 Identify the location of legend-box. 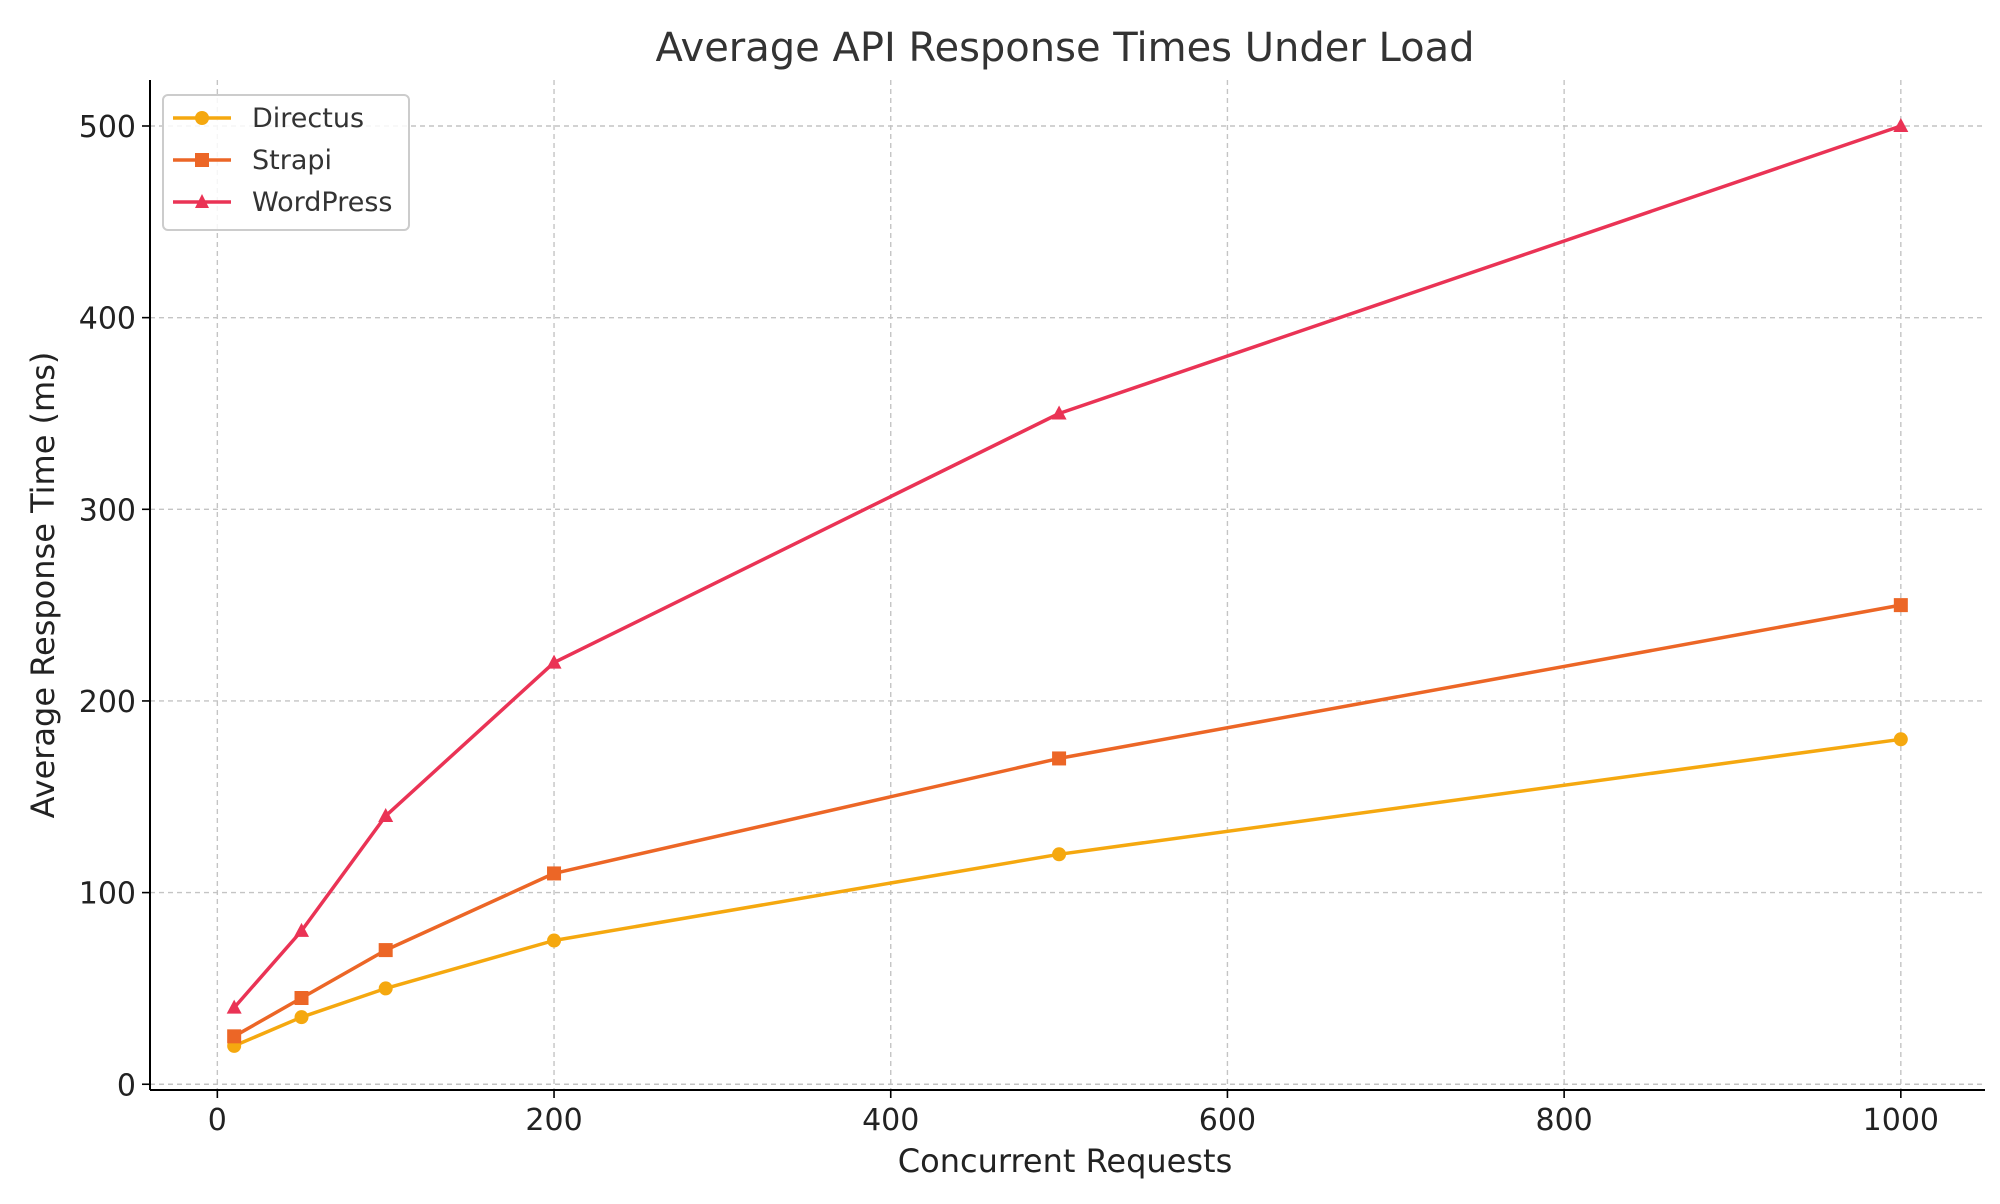
(286, 162).